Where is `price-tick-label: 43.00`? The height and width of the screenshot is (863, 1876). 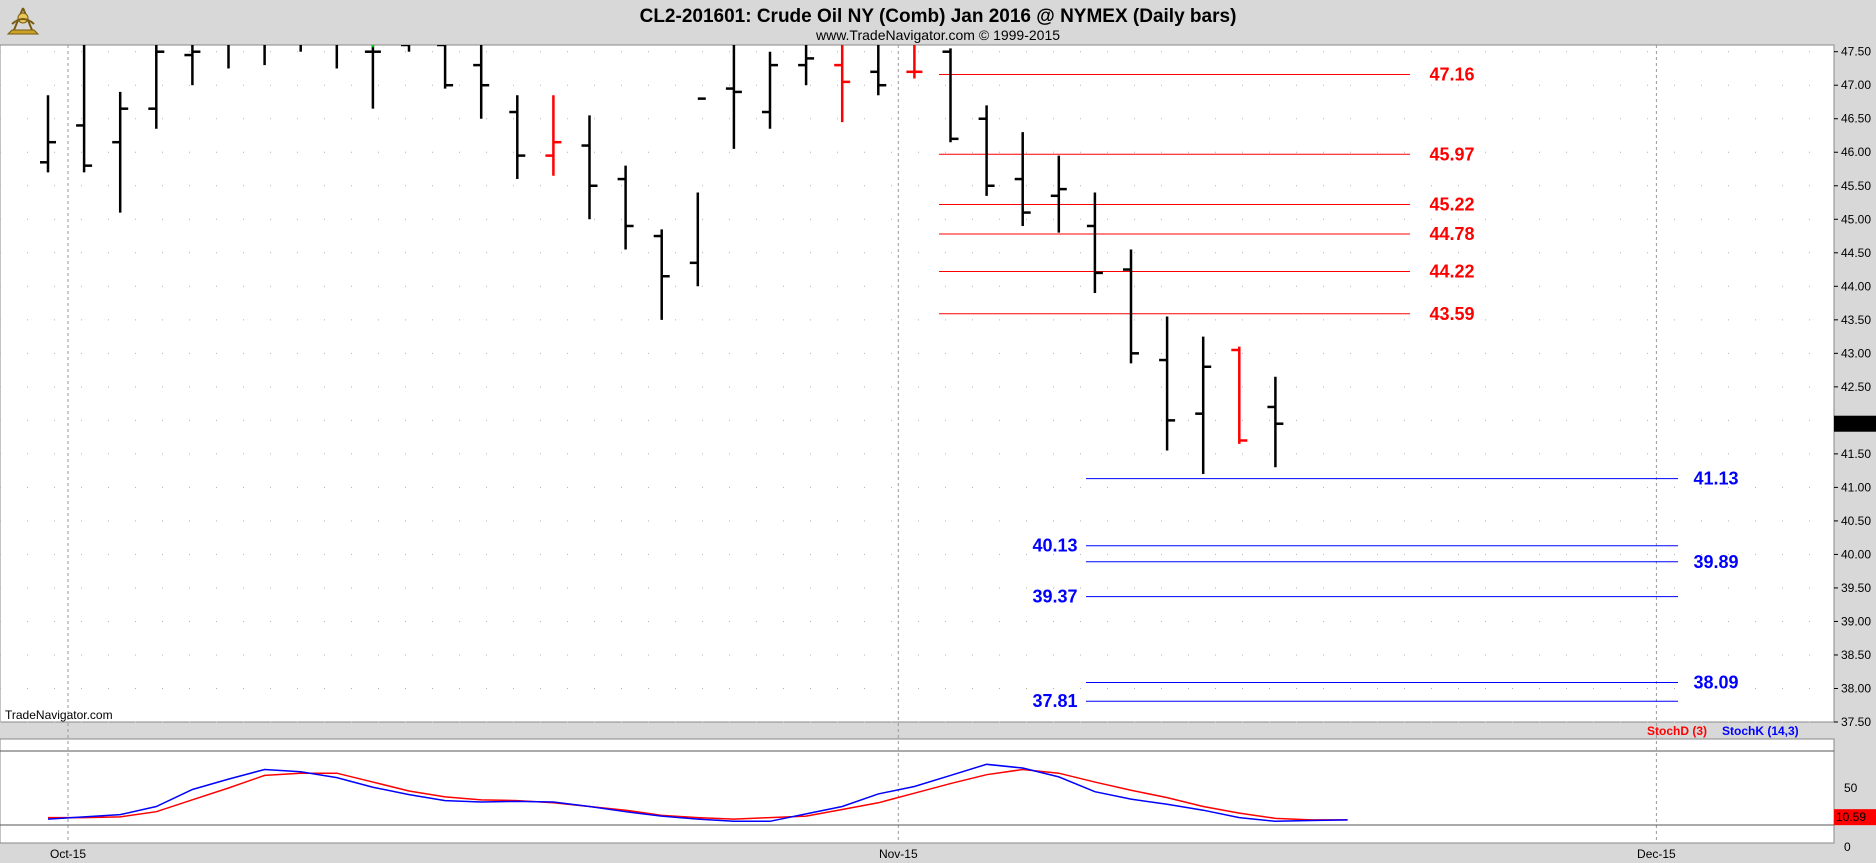
price-tick-label: 43.00 is located at coordinates (1856, 353).